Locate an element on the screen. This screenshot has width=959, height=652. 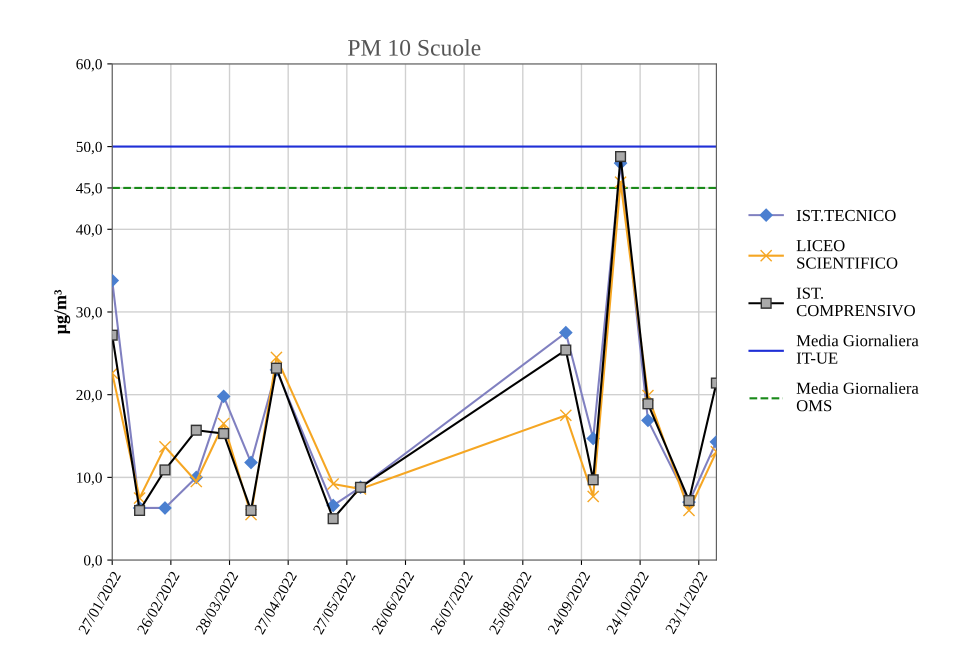
legend-label: IST. COMPRENSIVO is located at coordinates (855, 302).